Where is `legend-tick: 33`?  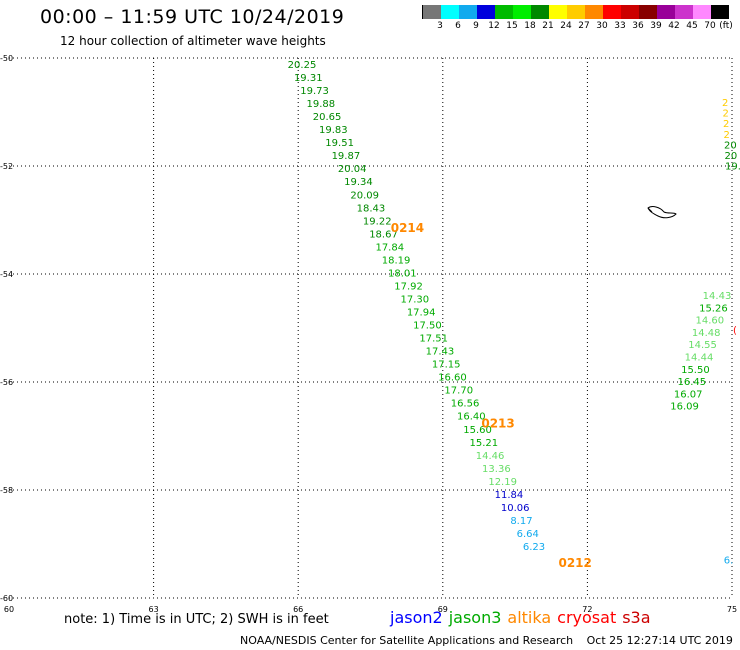
legend-tick: 33 is located at coordinates (620, 26).